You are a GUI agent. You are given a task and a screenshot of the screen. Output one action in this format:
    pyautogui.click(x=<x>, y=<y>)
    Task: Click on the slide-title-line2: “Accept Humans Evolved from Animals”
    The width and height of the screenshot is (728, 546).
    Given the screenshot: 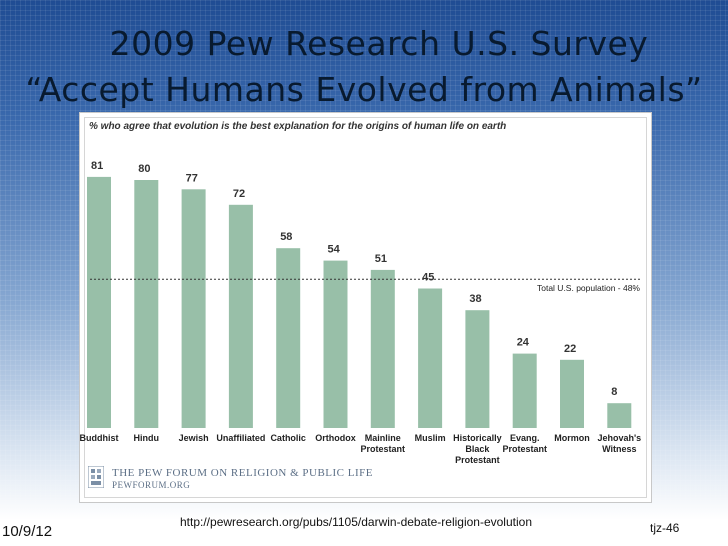 What is the action you would take?
    pyautogui.click(x=364, y=89)
    